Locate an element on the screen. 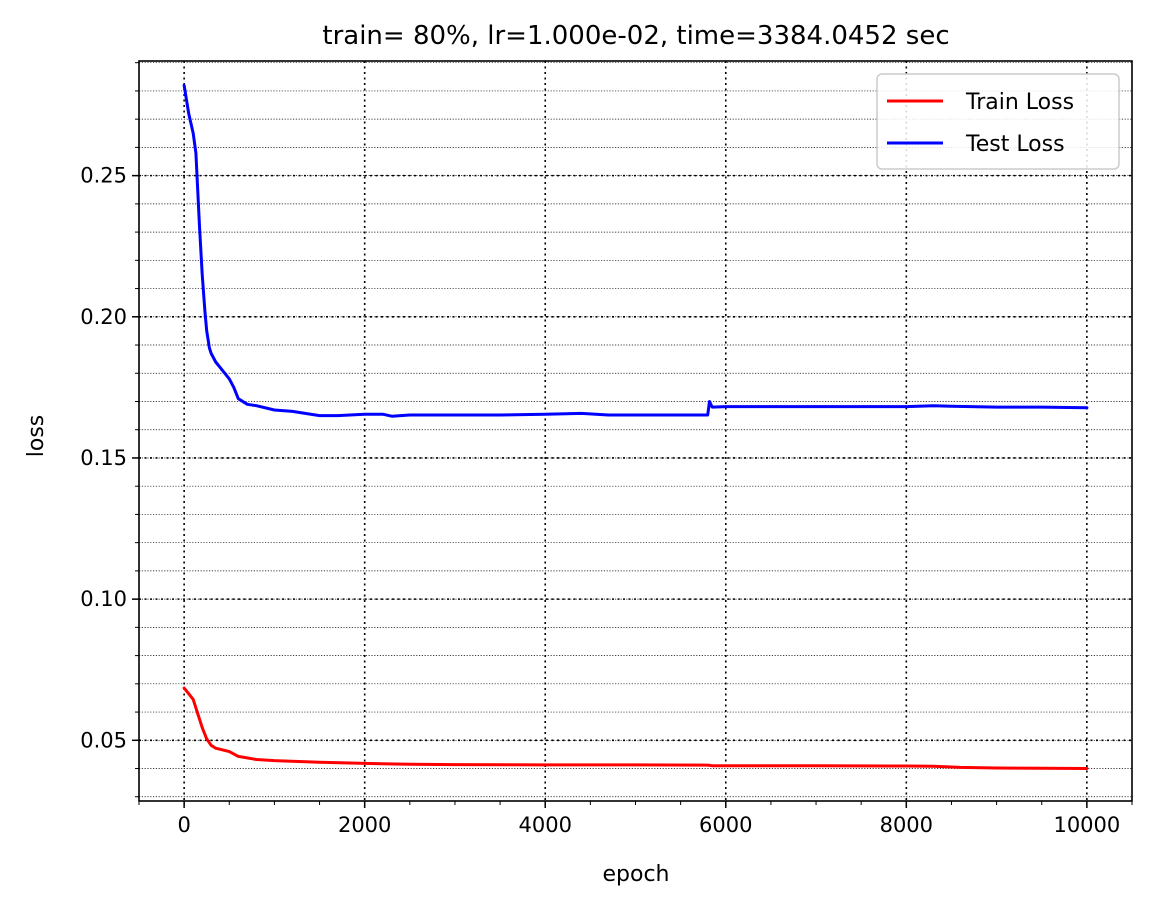 The image size is (1155, 908). x-tick-label: 4000 is located at coordinates (545, 825).